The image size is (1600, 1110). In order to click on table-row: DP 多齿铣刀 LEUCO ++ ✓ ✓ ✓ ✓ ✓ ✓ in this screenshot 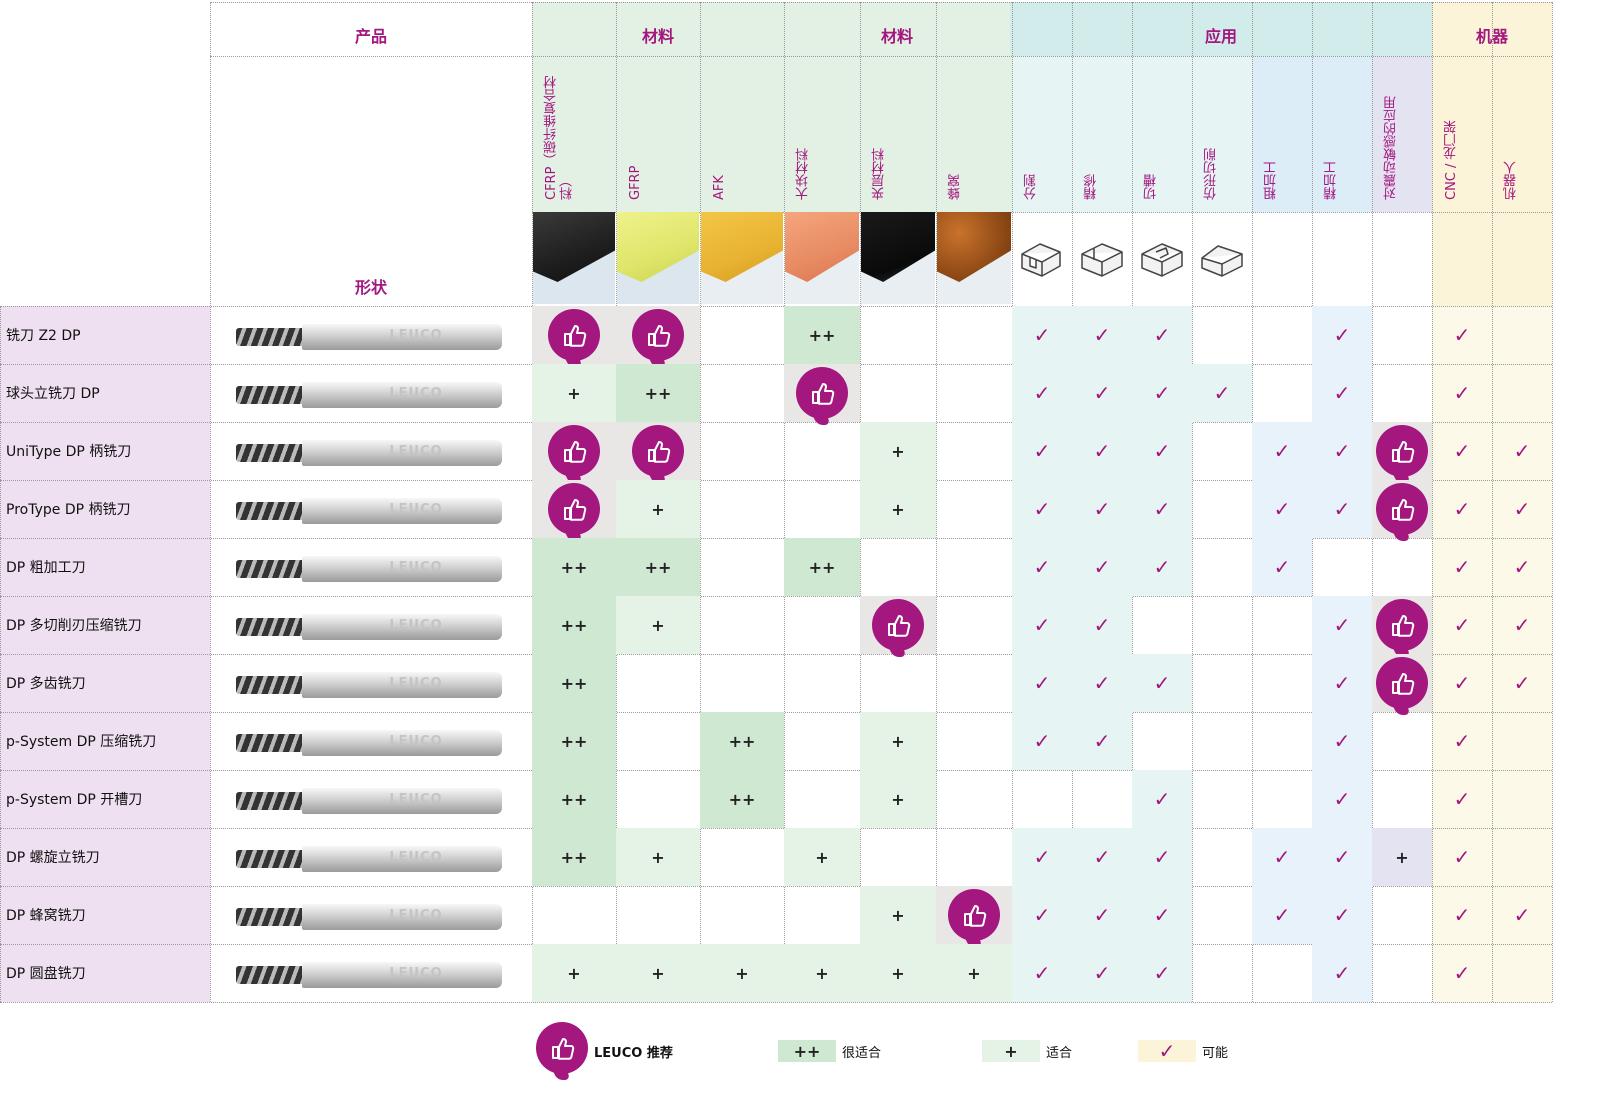, I will do `click(776, 683)`.